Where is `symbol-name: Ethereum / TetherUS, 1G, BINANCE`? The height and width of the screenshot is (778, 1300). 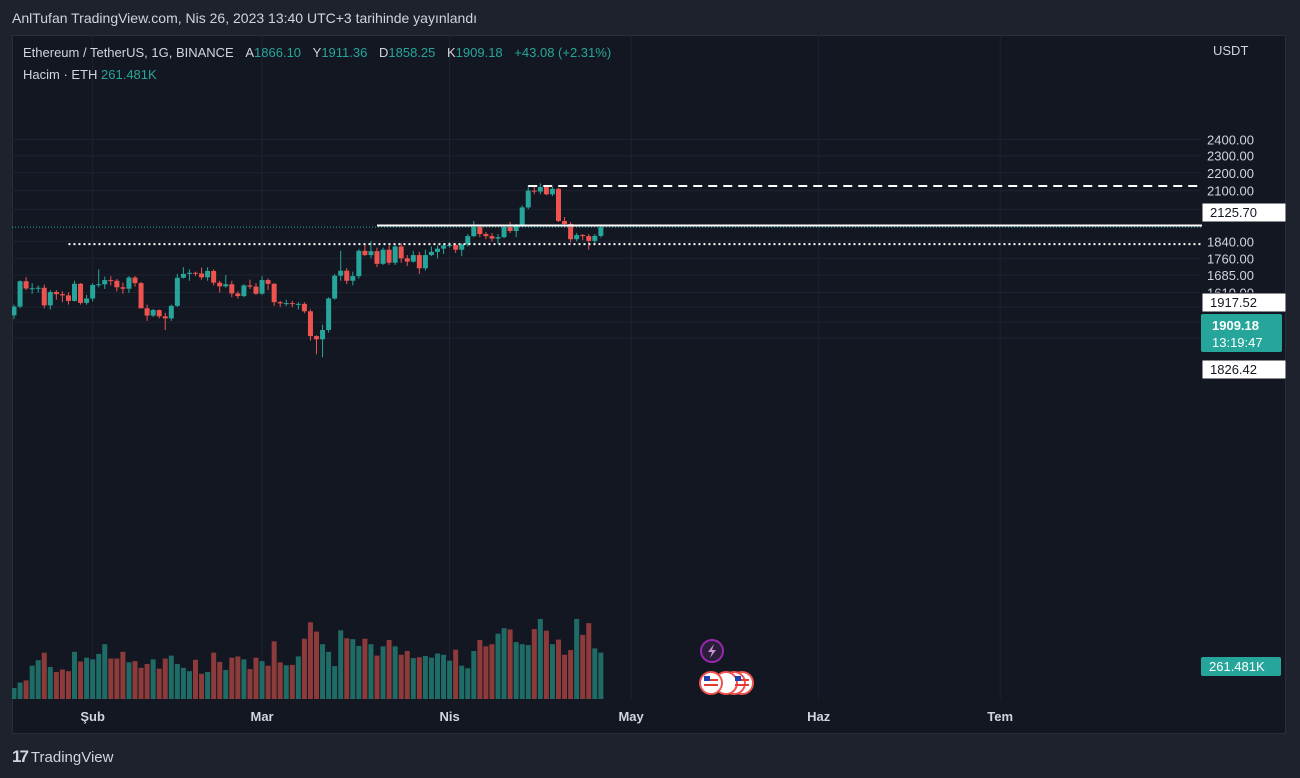 symbol-name: Ethereum / TetherUS, 1G, BINANCE is located at coordinates (128, 52).